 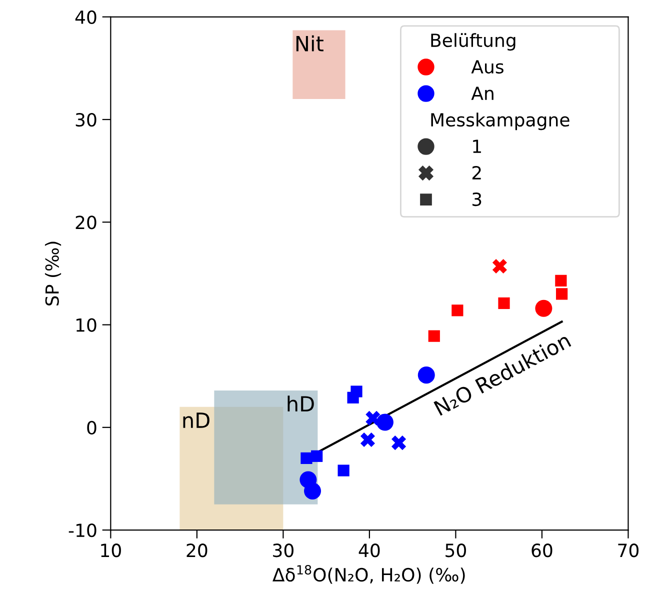 I want to click on x-tick-label: 60, so click(x=542, y=551).